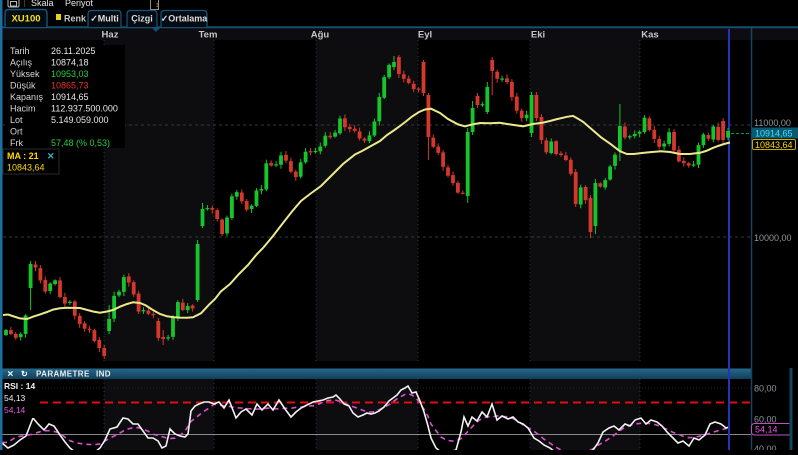 The image size is (798, 455). I want to click on svg-text: Düşük, so click(23, 86).